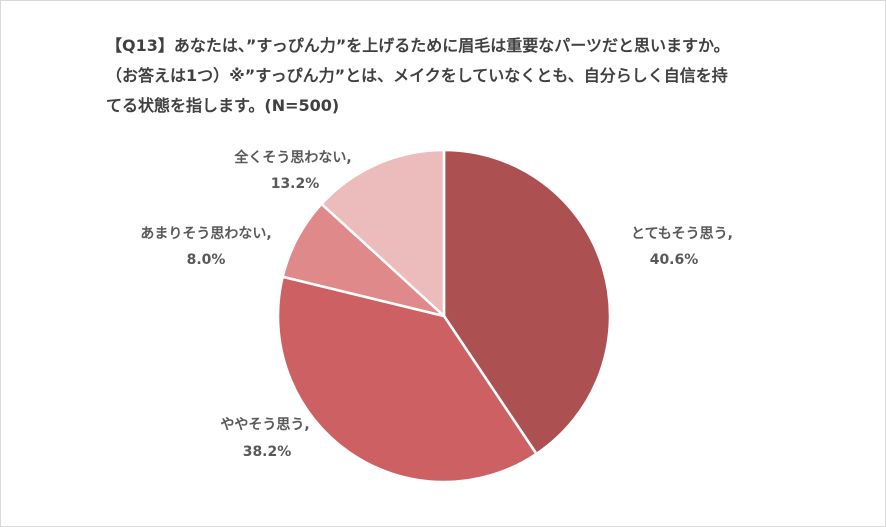 The height and width of the screenshot is (527, 886). Describe the element at coordinates (383, 233) in the screenshot. I see `pie-slice-mattaku` at that location.